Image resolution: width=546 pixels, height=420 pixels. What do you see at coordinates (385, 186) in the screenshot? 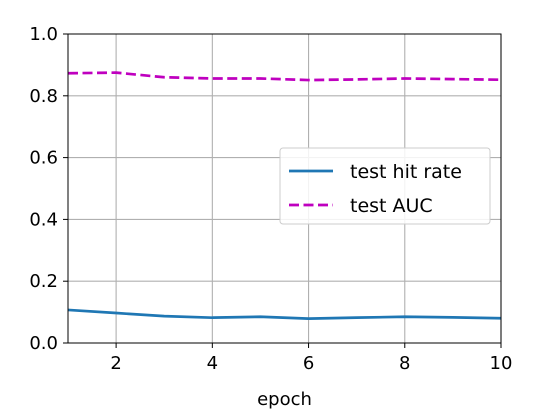
I see `legend: test hit rate test AUC` at bounding box center [385, 186].